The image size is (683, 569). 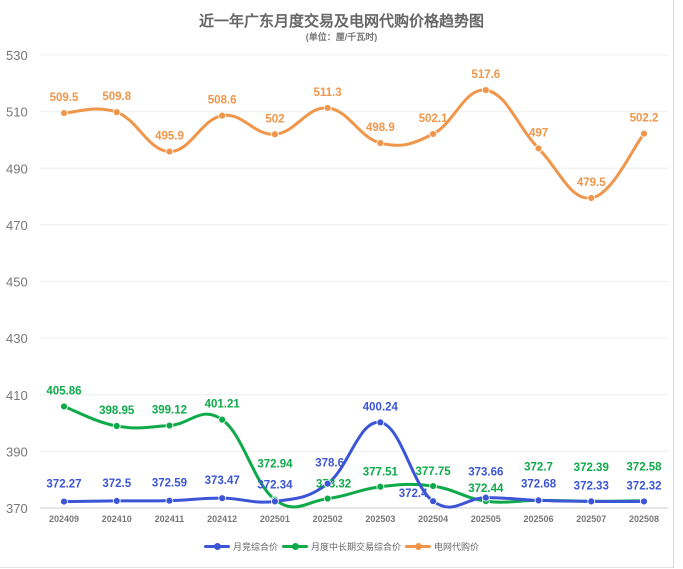 I want to click on data-label: 495.9, so click(x=169, y=137).